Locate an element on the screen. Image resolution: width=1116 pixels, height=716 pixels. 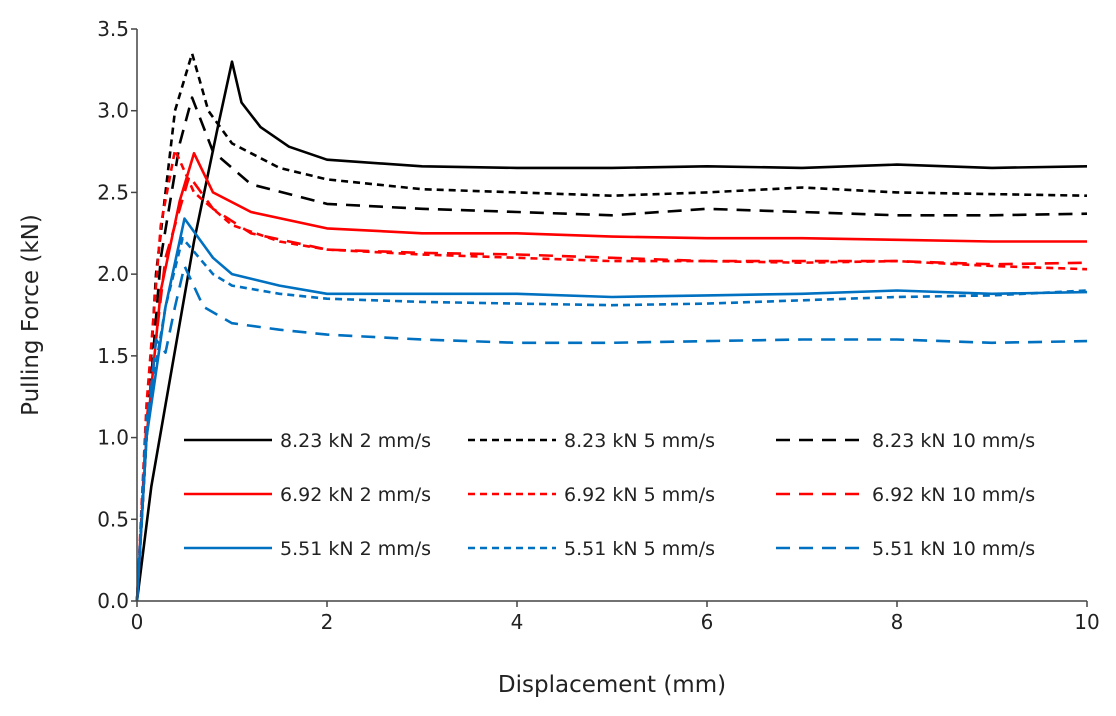
x-tick-label: 0 is located at coordinates (137, 622).